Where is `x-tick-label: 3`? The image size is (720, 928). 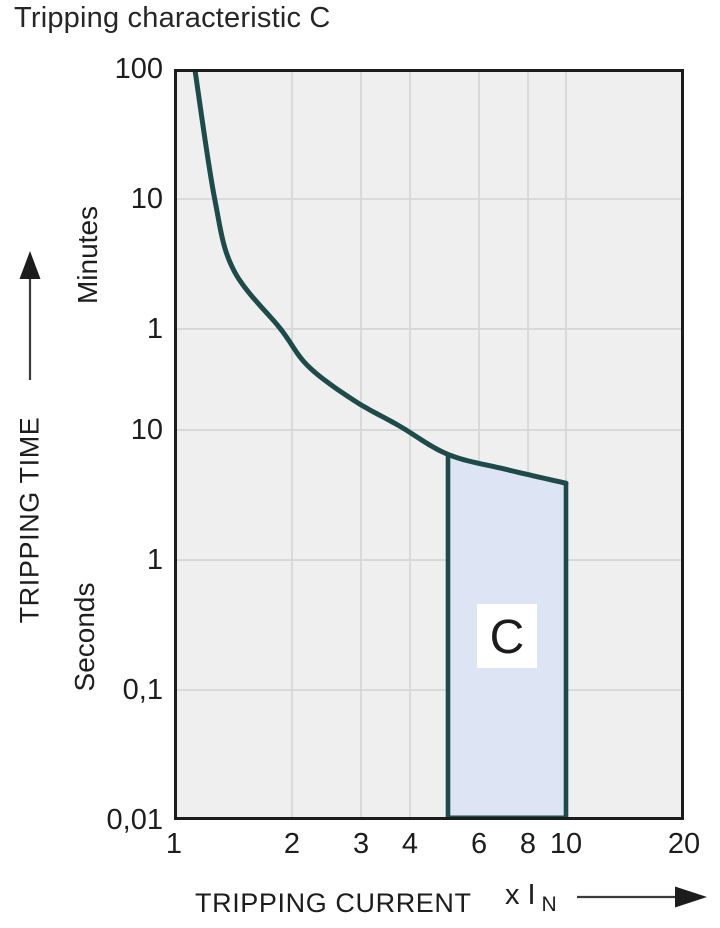 x-tick-label: 3 is located at coordinates (361, 844).